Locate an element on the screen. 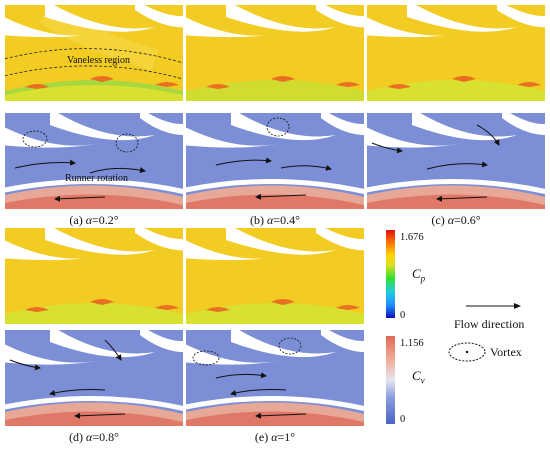  velocity-contour-c is located at coordinates (456, 161).